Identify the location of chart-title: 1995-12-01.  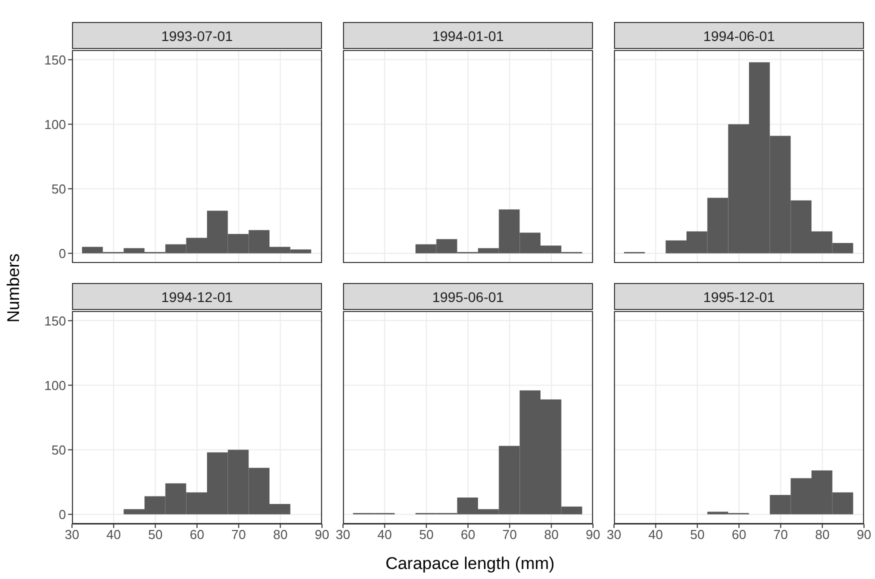
(739, 296).